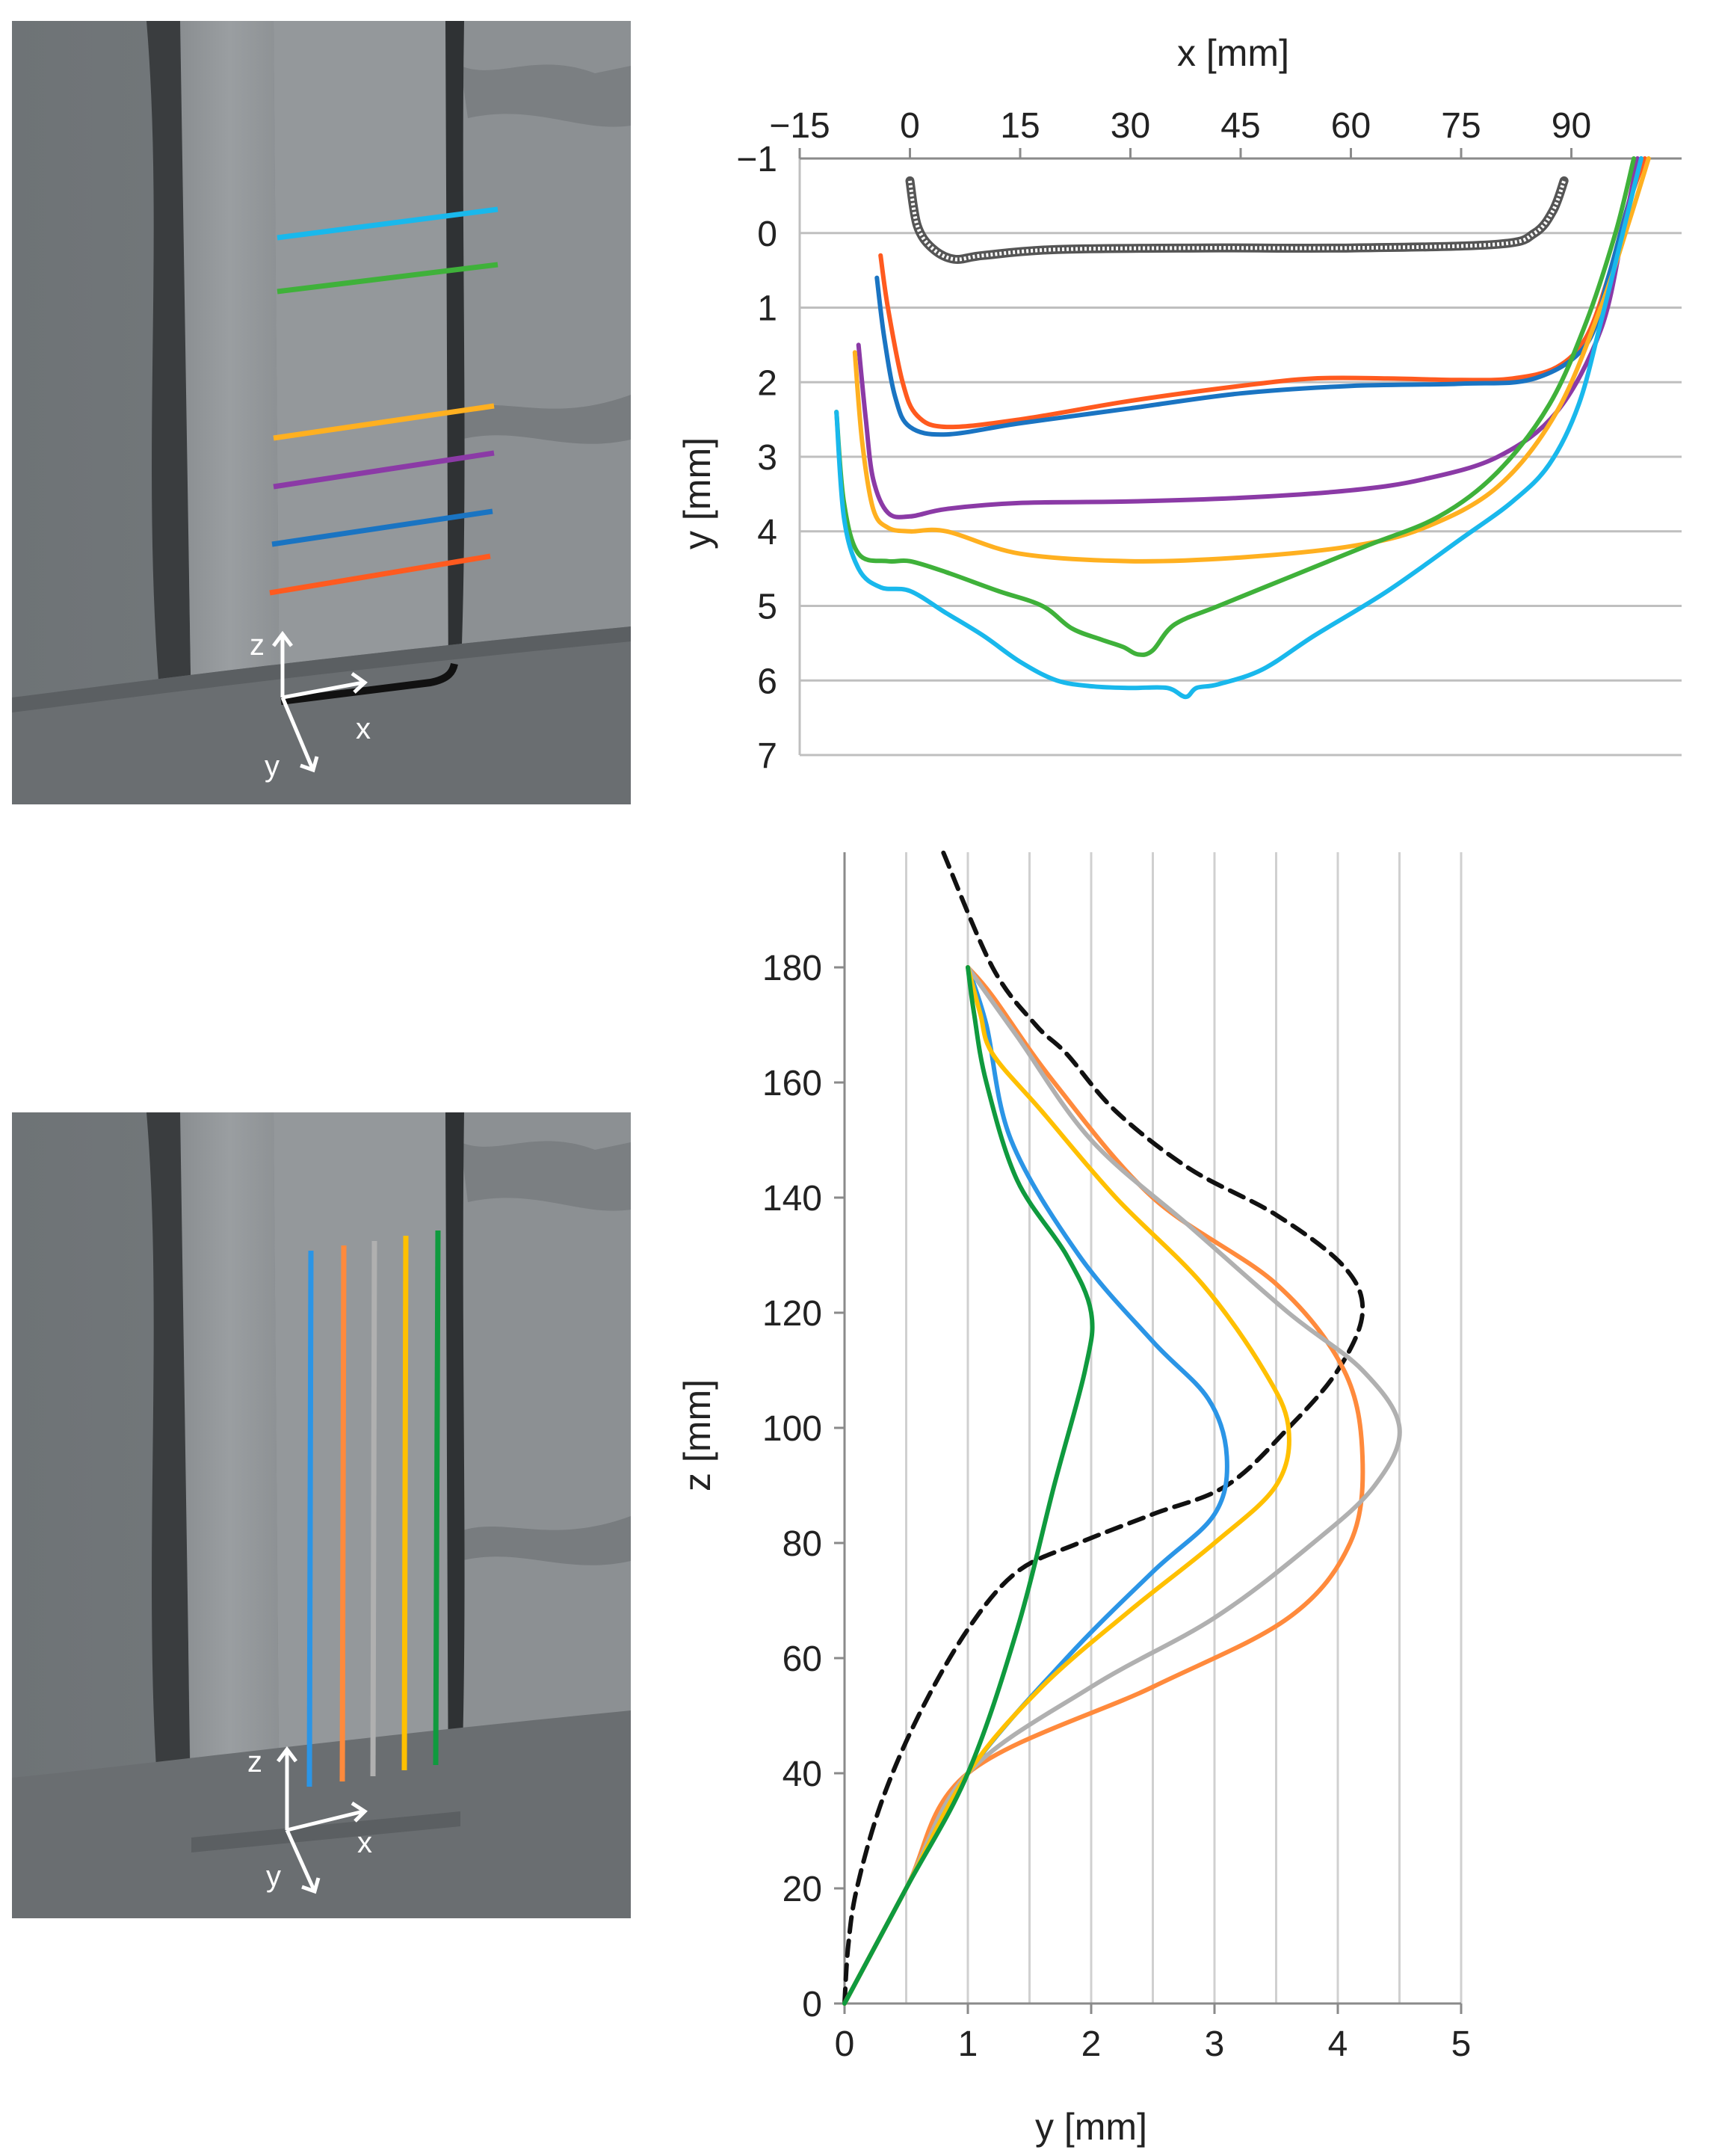 Image resolution: width=1710 pixels, height=2156 pixels. I want to click on bottom-photo-render: z x y, so click(321, 1515).